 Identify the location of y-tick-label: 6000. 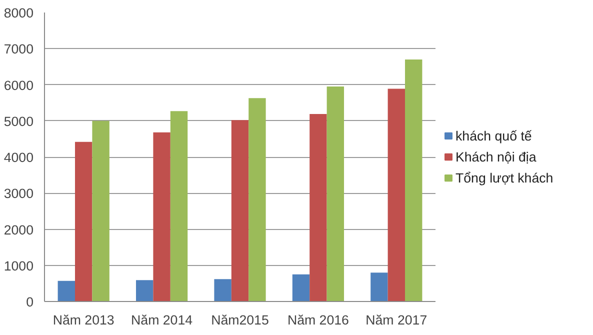
(19, 85).